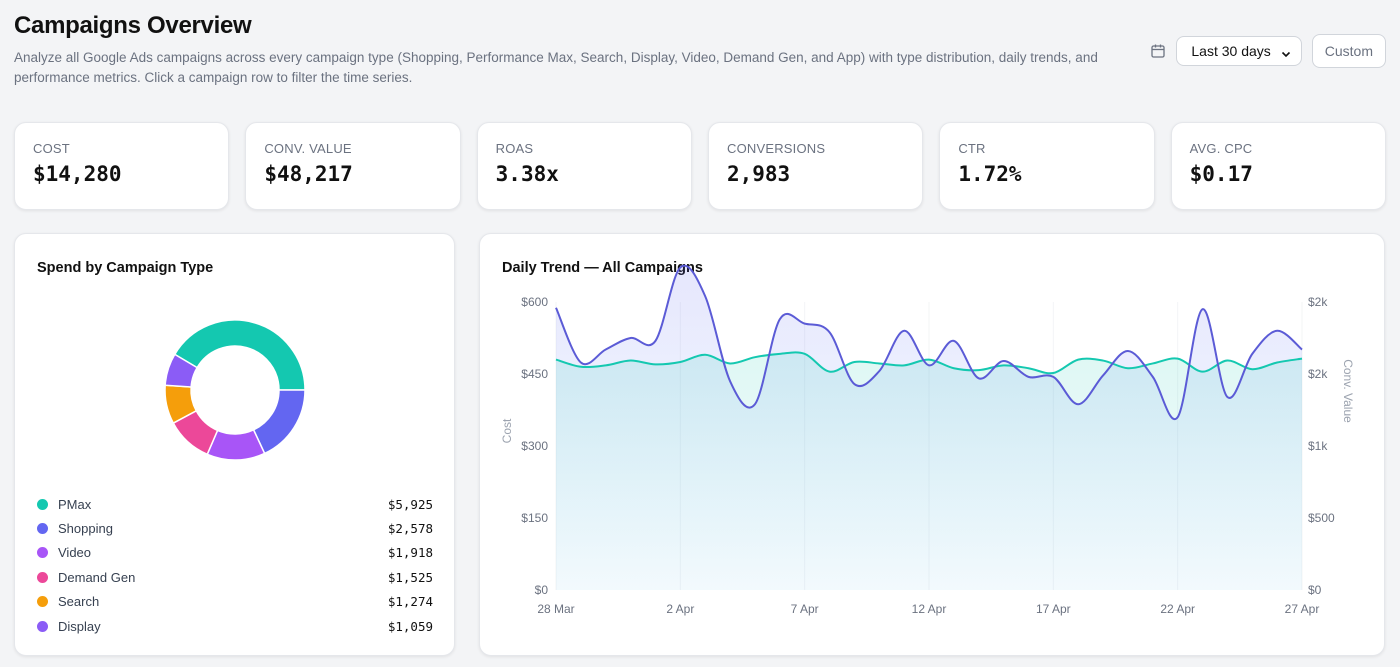 The image size is (1400, 667). What do you see at coordinates (1278, 166) in the screenshot?
I see `kpi-card-avg-cpc: AVG. CPC $0.17` at bounding box center [1278, 166].